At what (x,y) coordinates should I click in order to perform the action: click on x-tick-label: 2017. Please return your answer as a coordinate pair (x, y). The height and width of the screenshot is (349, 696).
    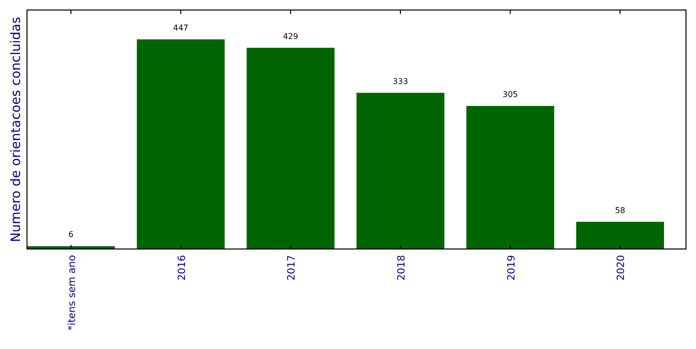
    Looking at the image, I should click on (292, 267).